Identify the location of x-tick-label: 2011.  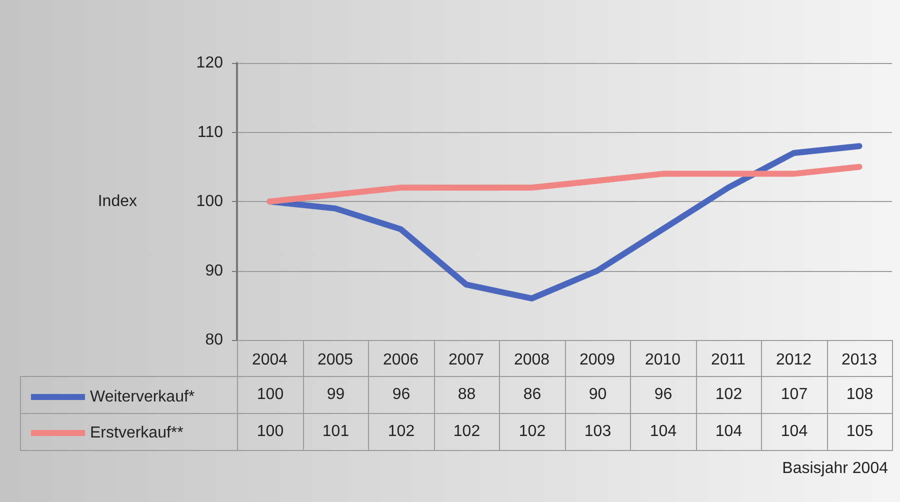
(728, 360).